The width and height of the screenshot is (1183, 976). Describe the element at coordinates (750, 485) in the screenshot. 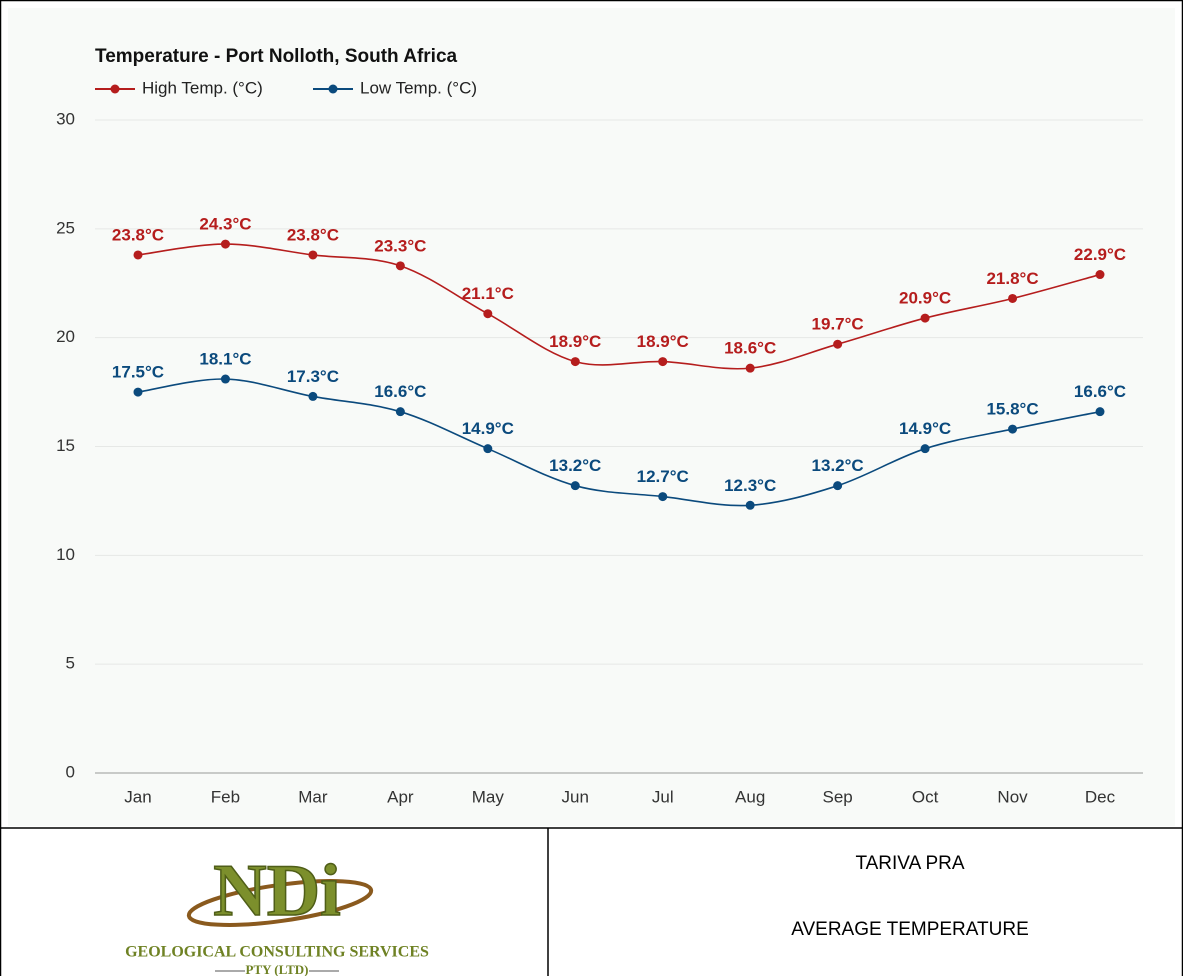

I see `data-label: 12.3°C` at that location.